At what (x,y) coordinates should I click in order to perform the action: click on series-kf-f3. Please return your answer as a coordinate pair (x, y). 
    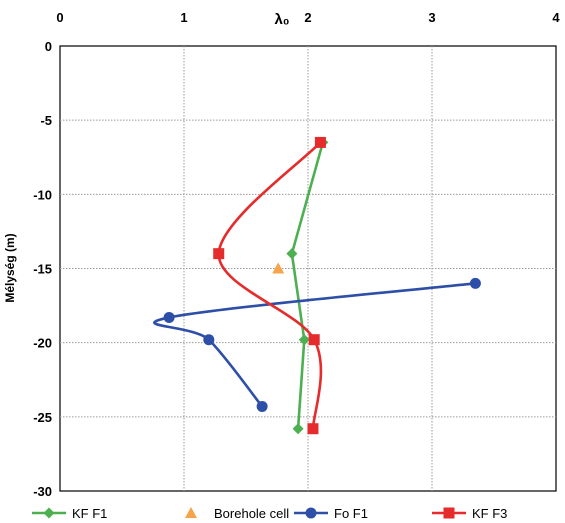
    Looking at the image, I should click on (269, 285).